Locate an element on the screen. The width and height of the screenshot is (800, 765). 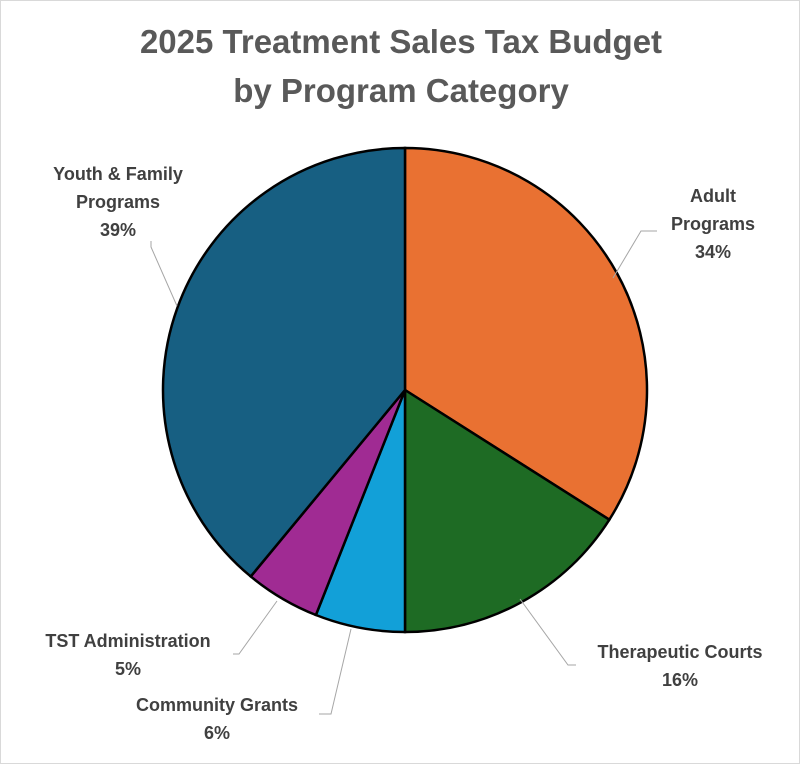
data-label-adult-programs: Adult Programs 34% is located at coordinates (713, 224).